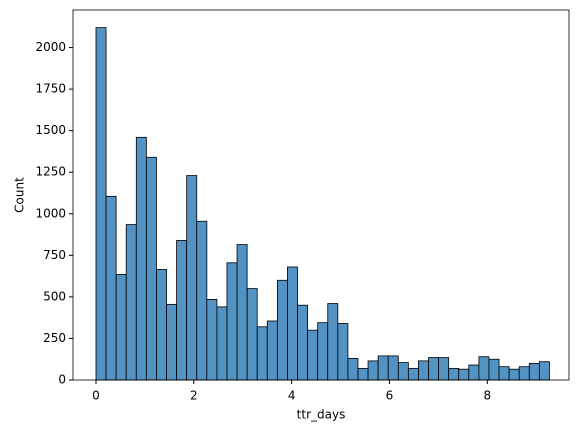 The image size is (580, 433). Describe the element at coordinates (321, 415) in the screenshot. I see `x-axis-label: ttr_days` at that location.